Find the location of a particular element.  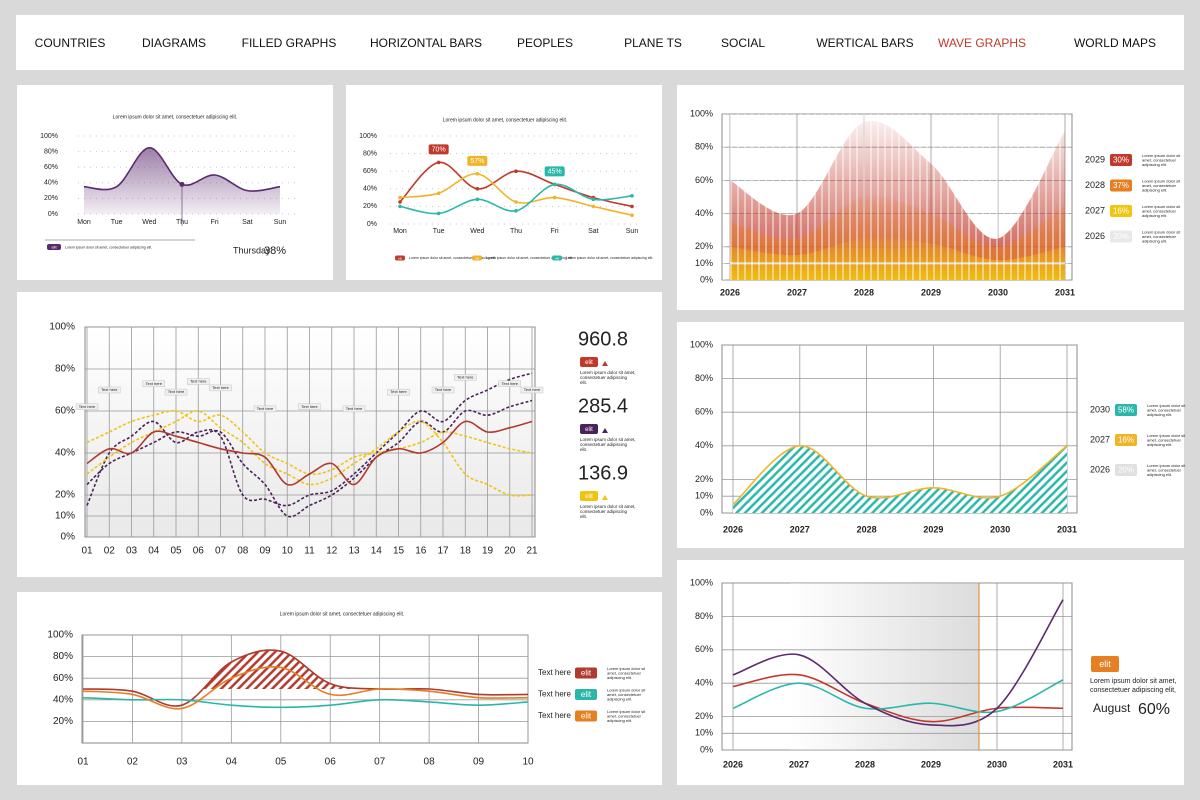

nav-item: FILLED GRAPHS is located at coordinates (289, 43).